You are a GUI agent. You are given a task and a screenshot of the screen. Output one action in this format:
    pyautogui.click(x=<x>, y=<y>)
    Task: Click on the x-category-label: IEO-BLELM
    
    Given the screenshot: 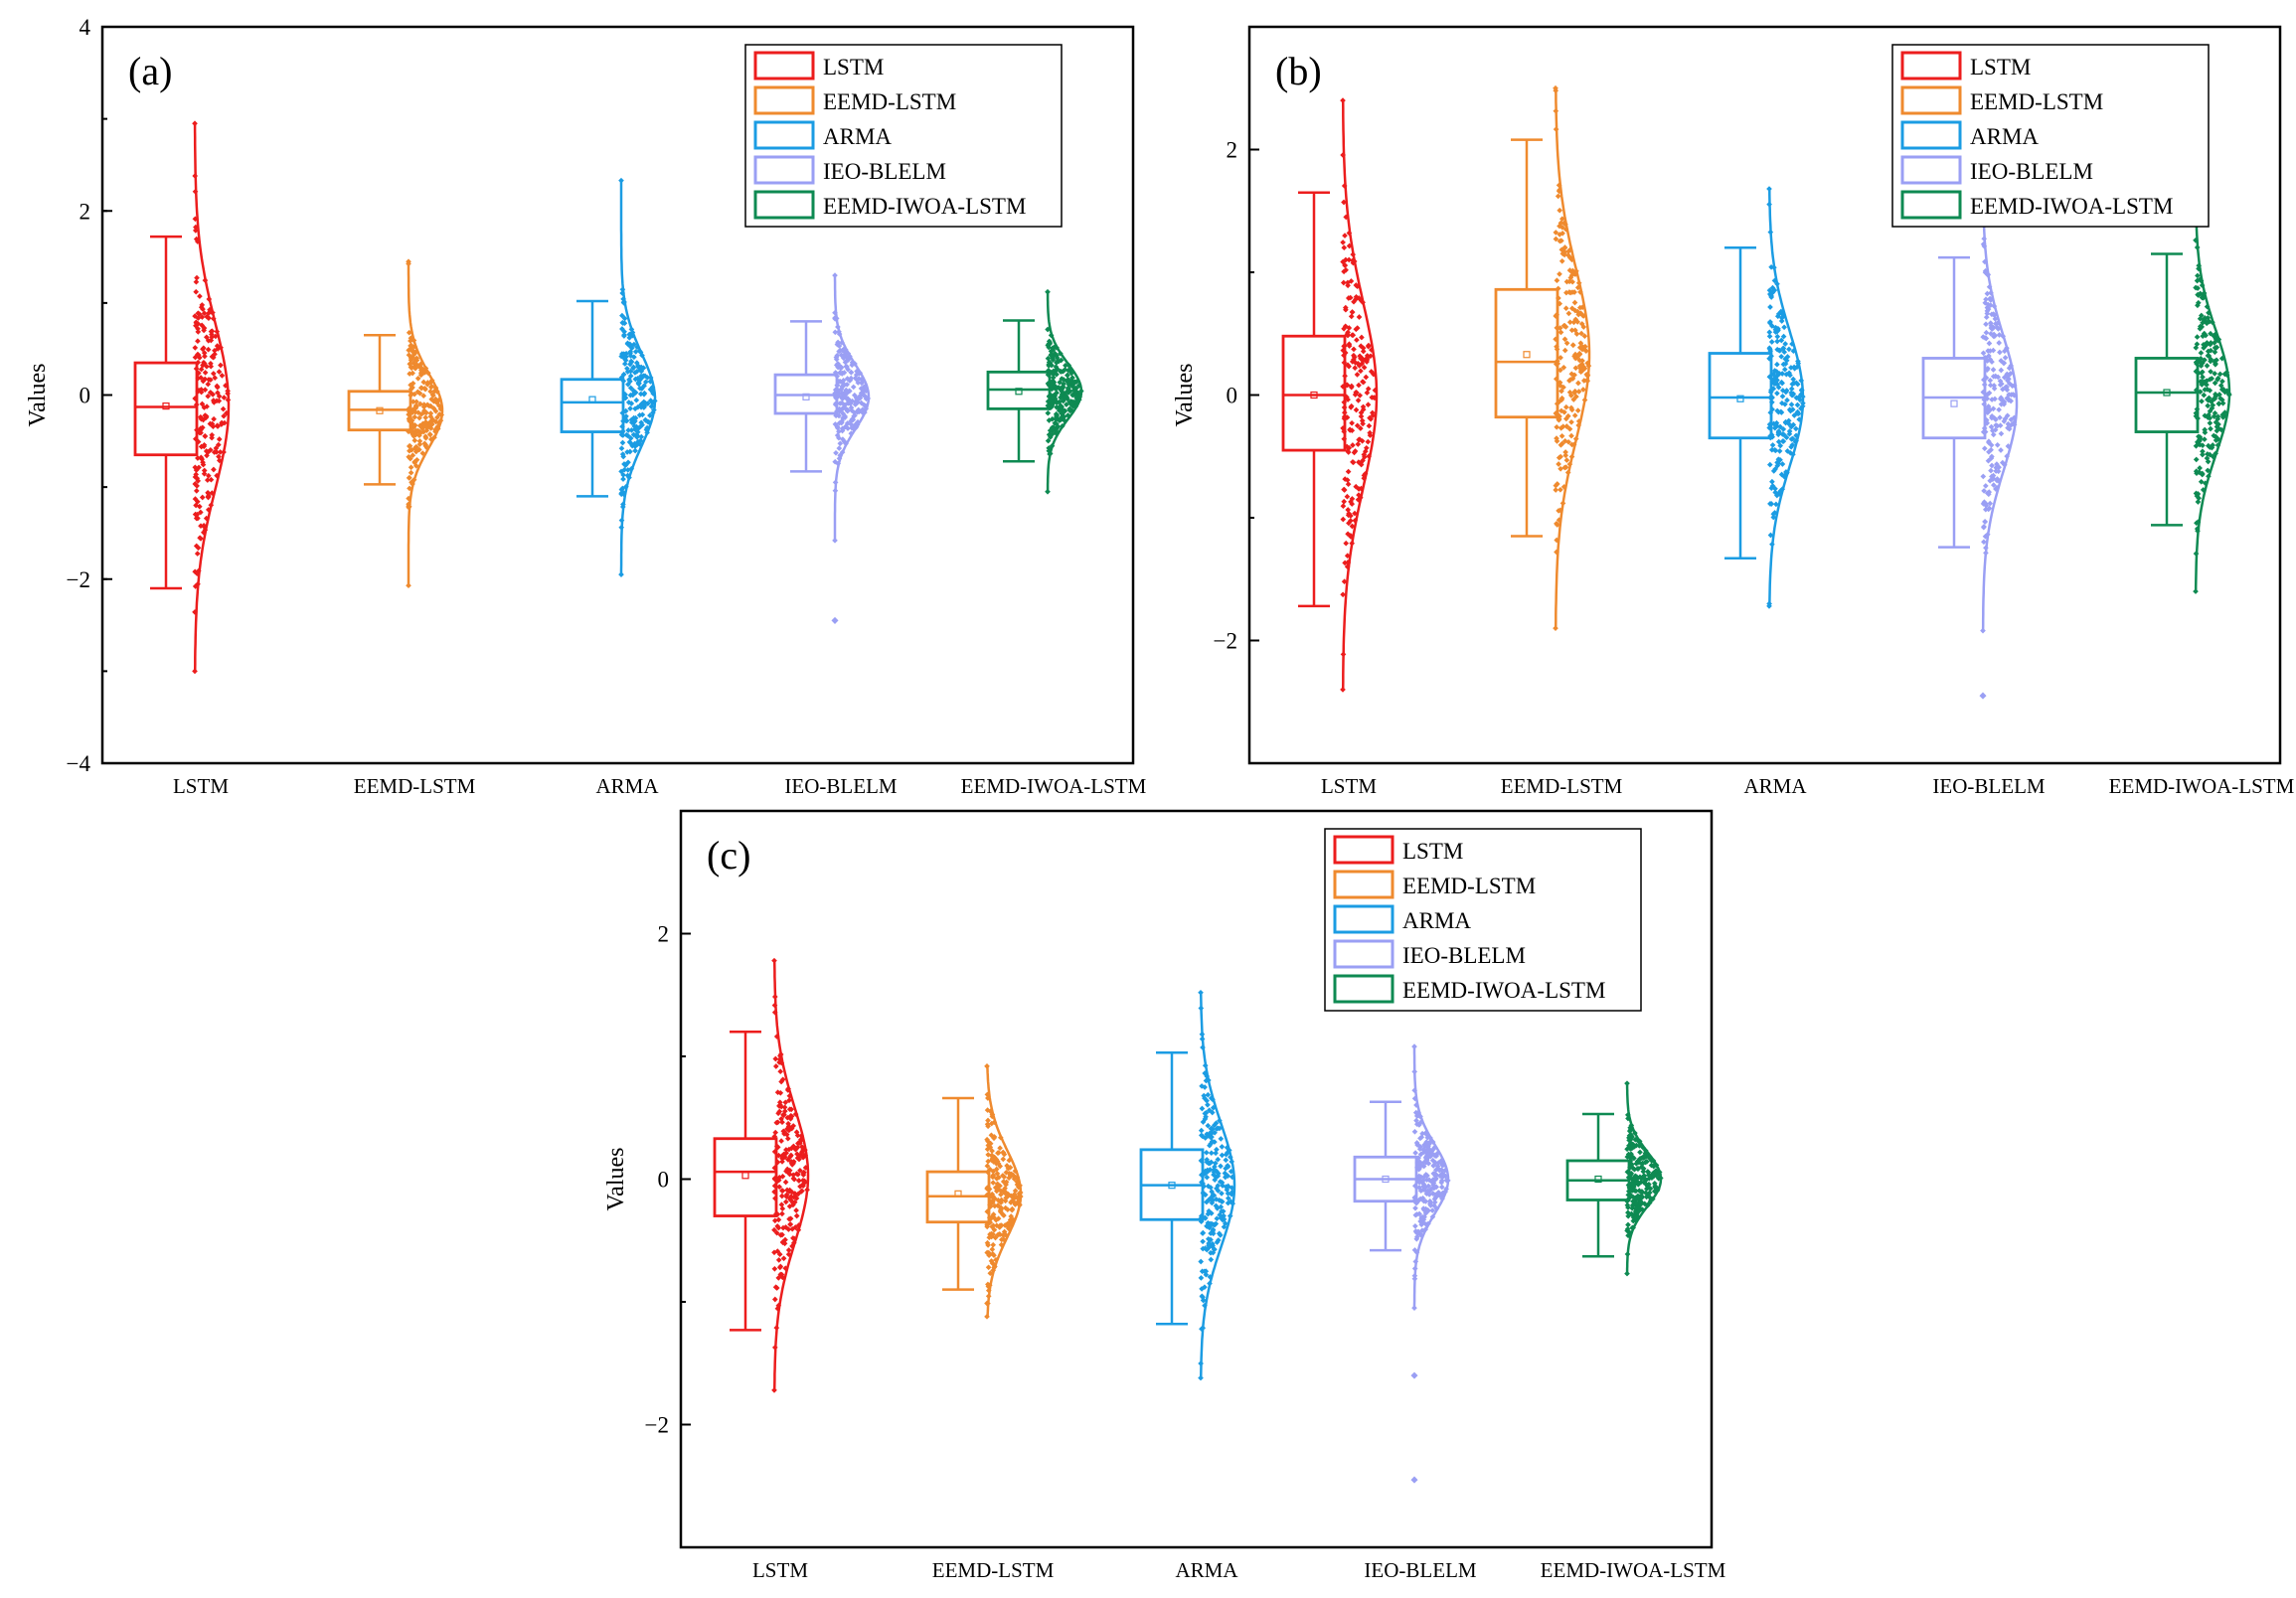 What is the action you would take?
    pyautogui.click(x=1988, y=786)
    